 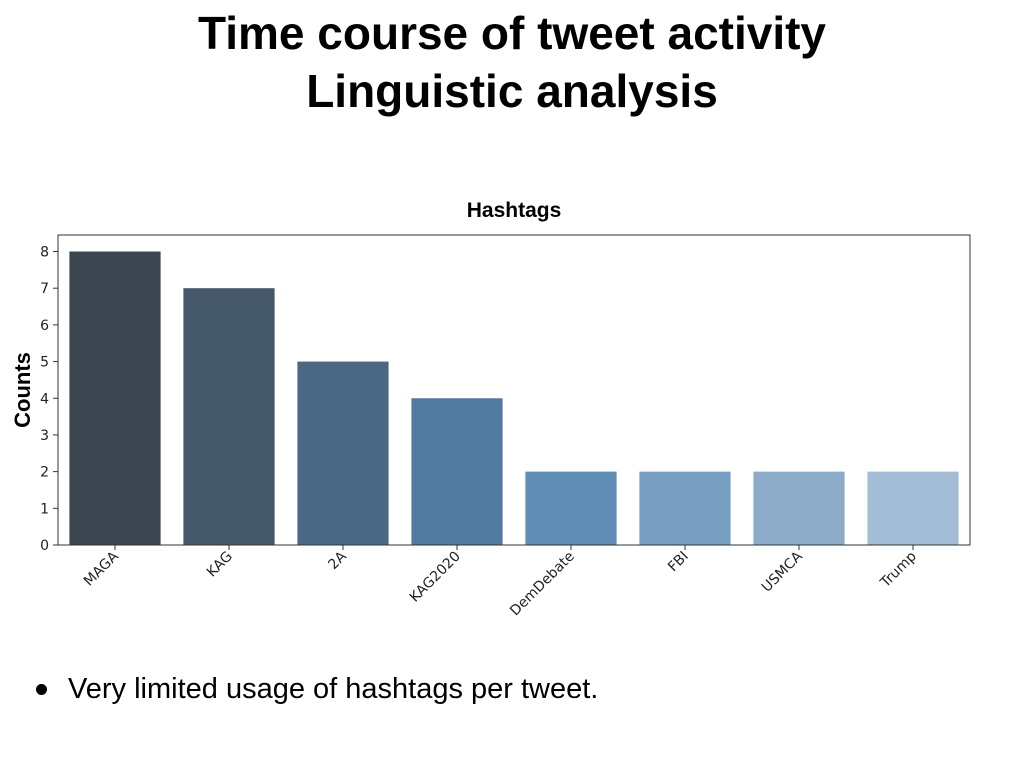 What do you see at coordinates (44, 289) in the screenshot?
I see `y-tick-label: 7` at bounding box center [44, 289].